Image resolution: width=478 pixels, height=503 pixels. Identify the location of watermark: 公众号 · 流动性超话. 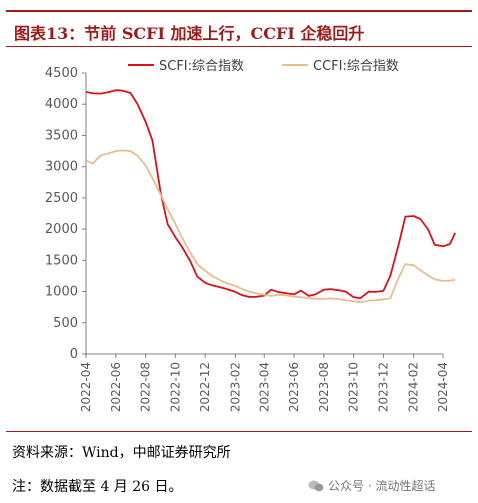
(371, 485).